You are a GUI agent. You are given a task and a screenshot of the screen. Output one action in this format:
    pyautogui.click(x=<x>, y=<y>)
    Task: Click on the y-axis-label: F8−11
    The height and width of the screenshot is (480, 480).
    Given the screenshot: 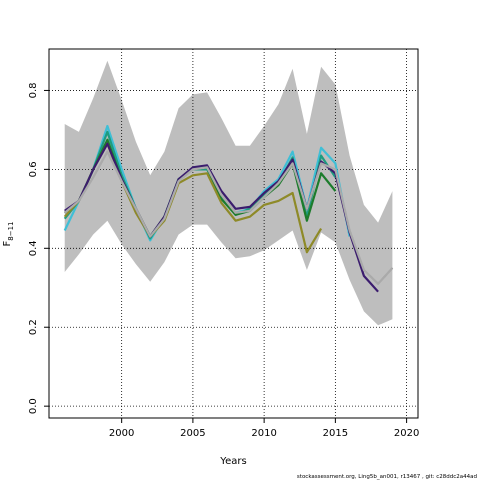 What is the action you would take?
    pyautogui.click(x=8, y=234)
    